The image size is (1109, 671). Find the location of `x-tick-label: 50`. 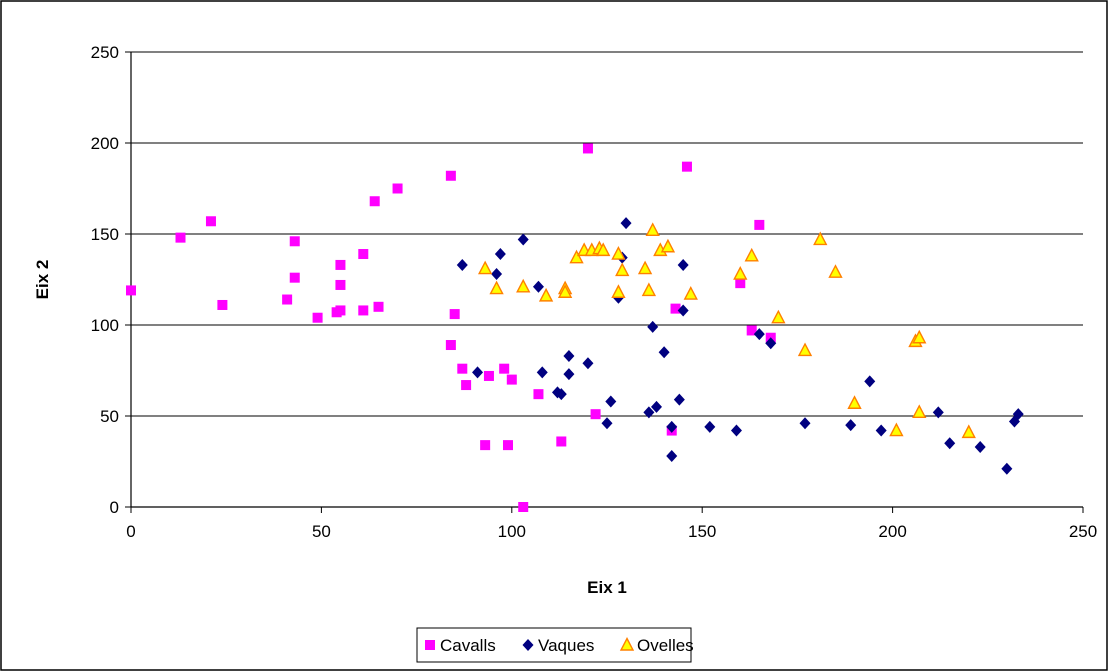

x-tick-label: 50 is located at coordinates (321, 531).